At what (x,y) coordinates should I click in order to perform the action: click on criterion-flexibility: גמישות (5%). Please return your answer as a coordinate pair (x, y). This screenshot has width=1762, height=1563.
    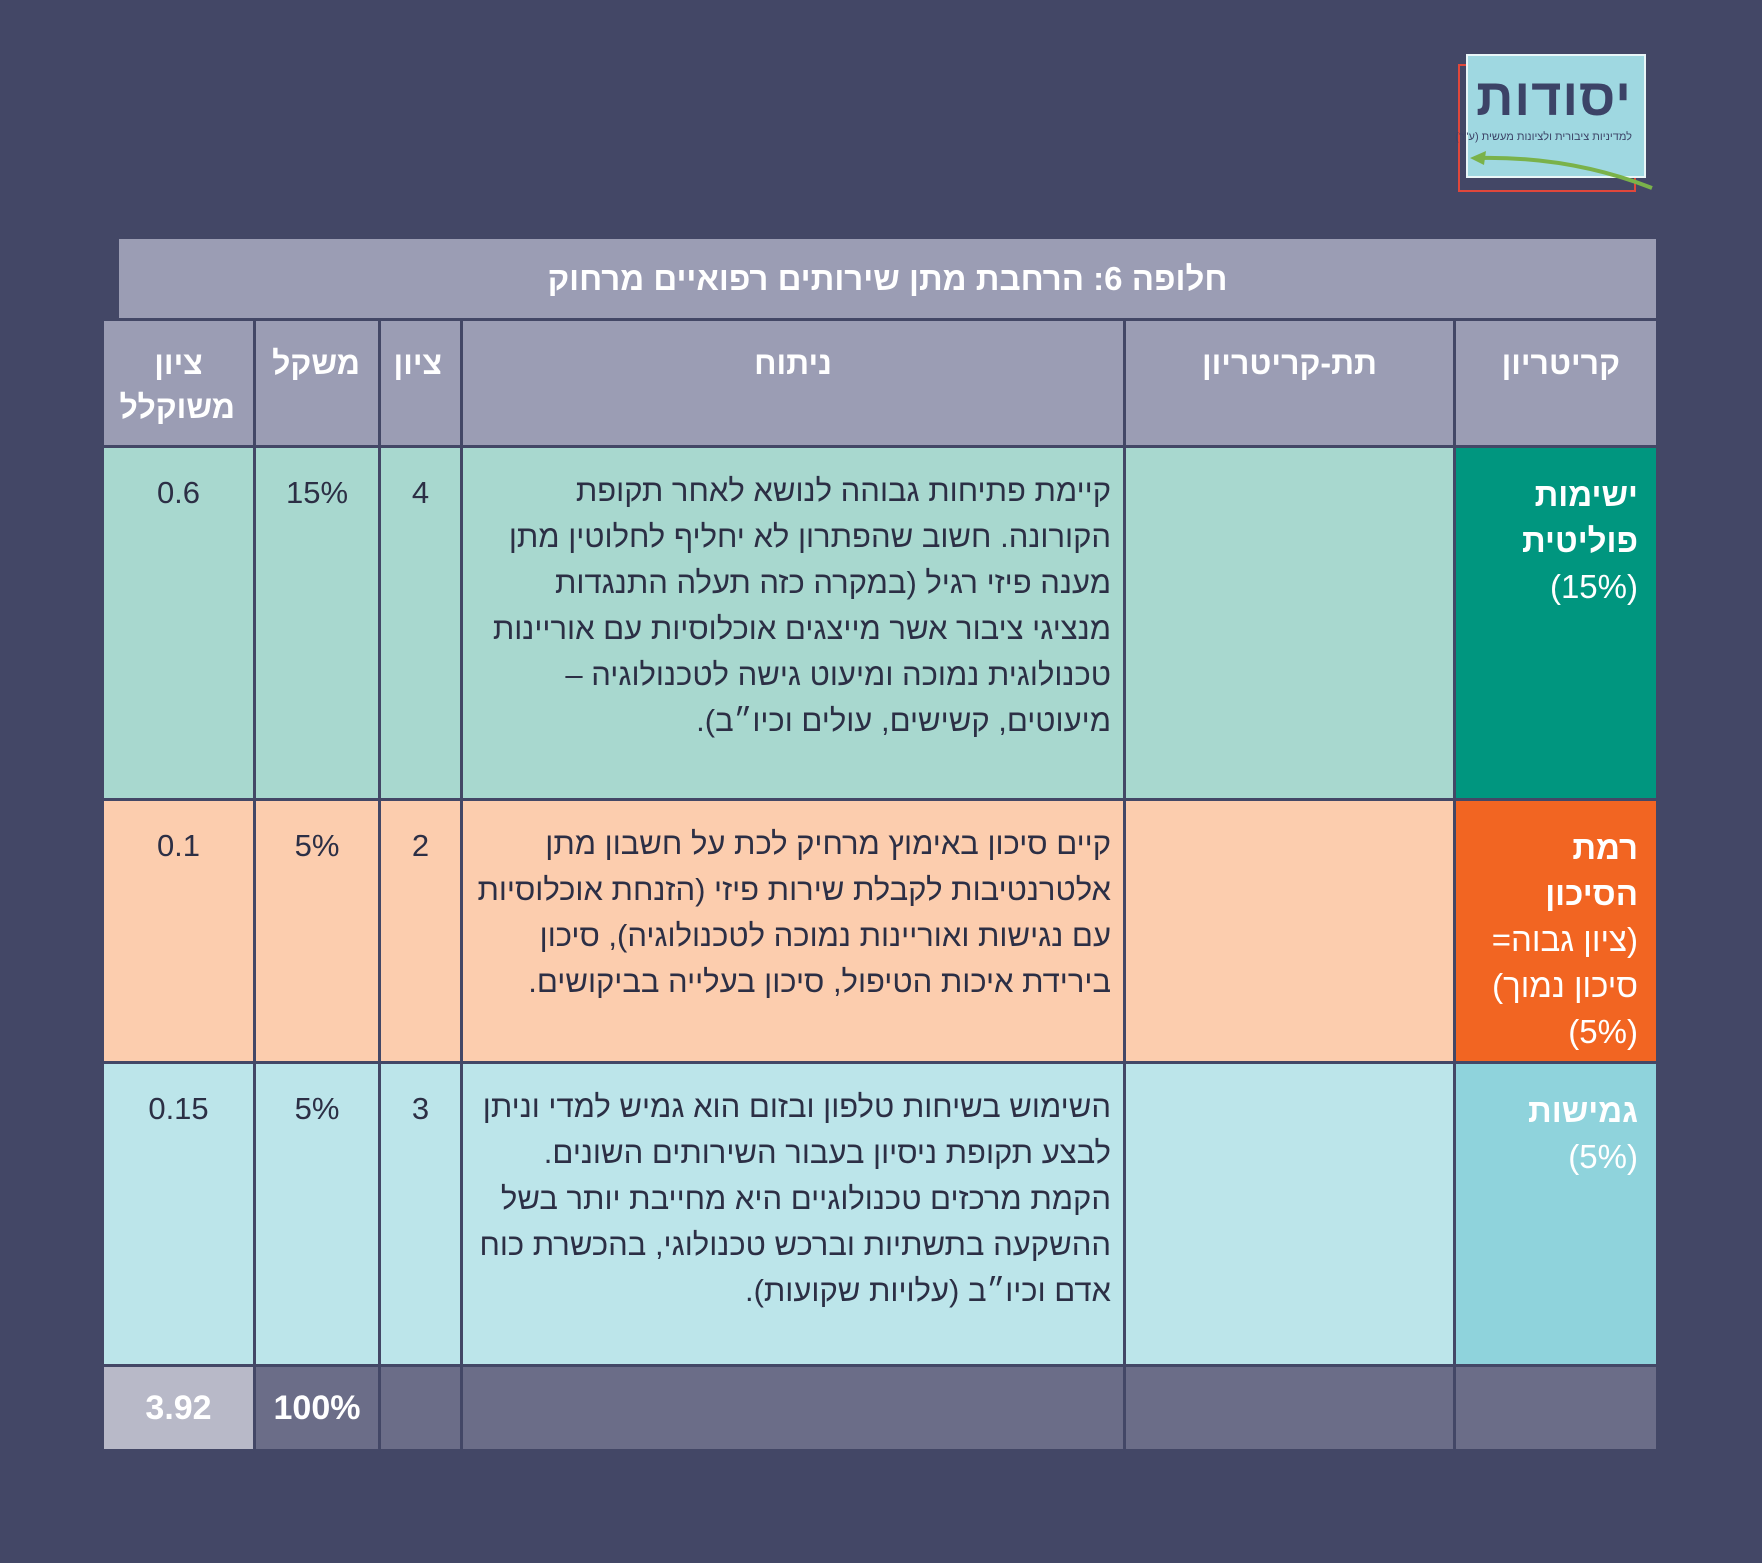
    Looking at the image, I should click on (1556, 1214).